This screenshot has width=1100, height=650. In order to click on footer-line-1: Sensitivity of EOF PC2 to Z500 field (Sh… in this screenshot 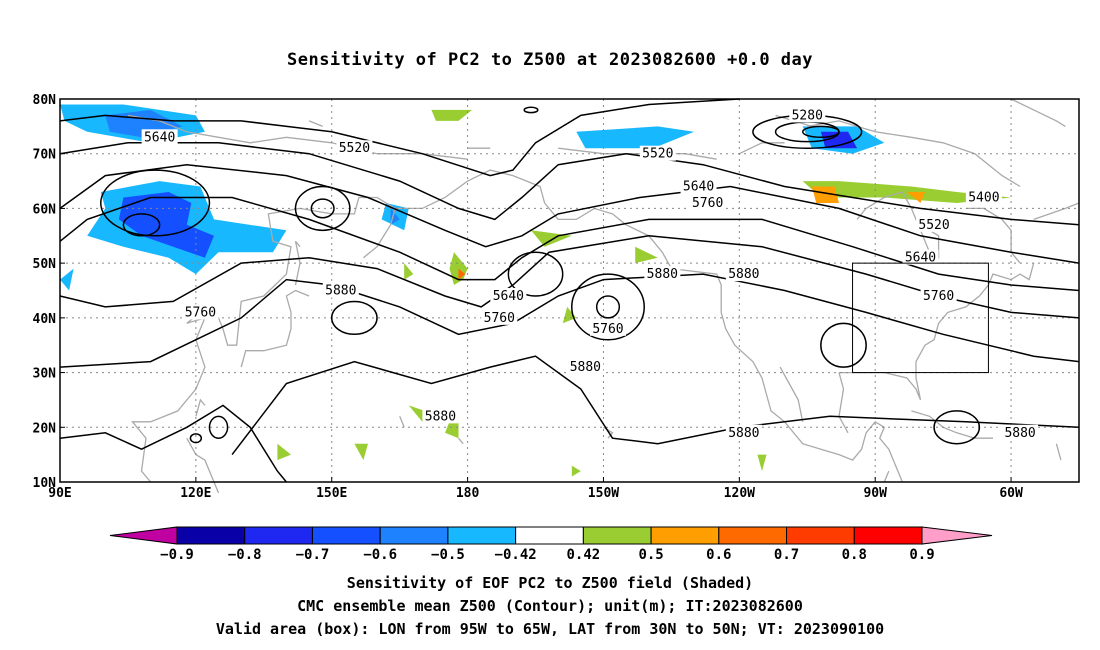, I will do `click(550, 583)`.